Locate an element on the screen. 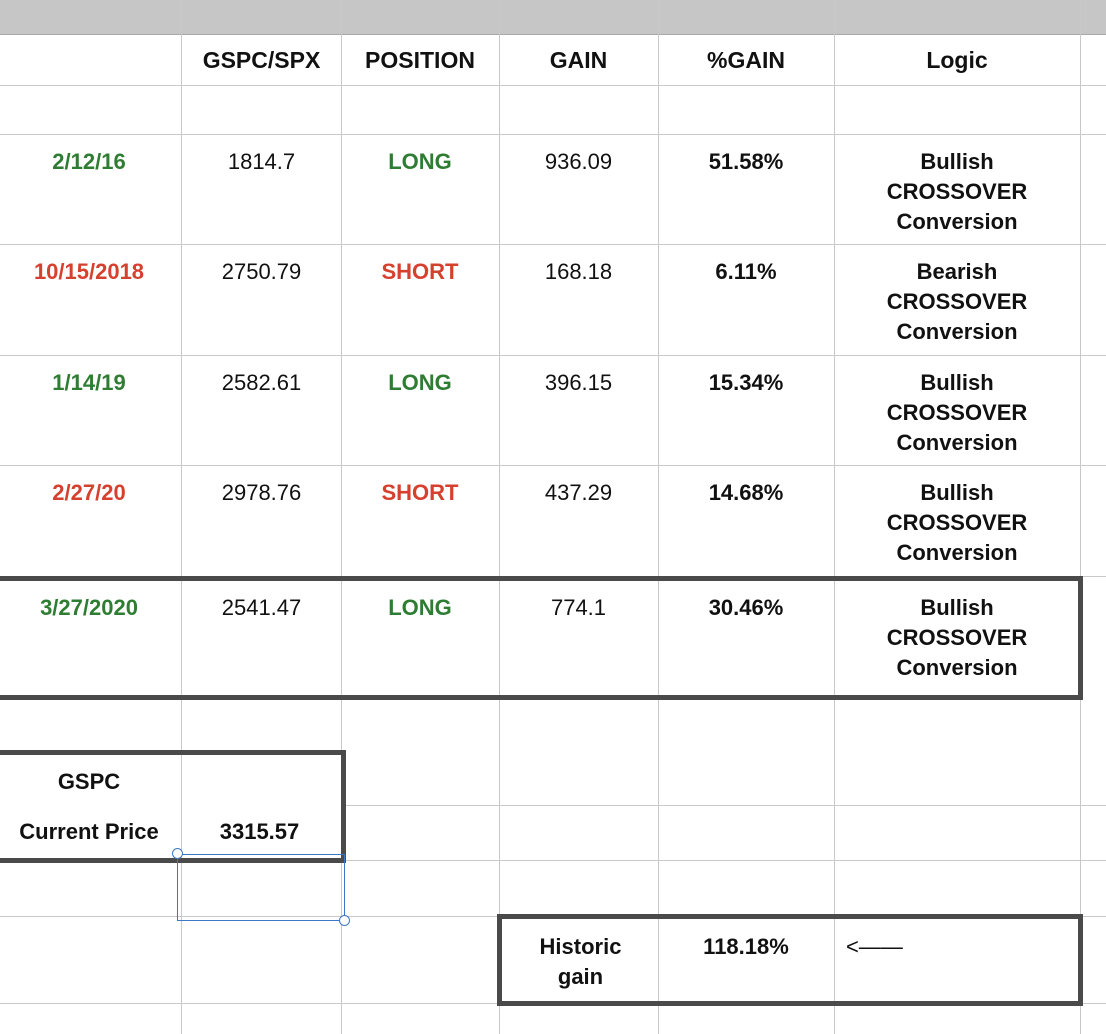  gspc-label: GSPC is located at coordinates (89, 781).